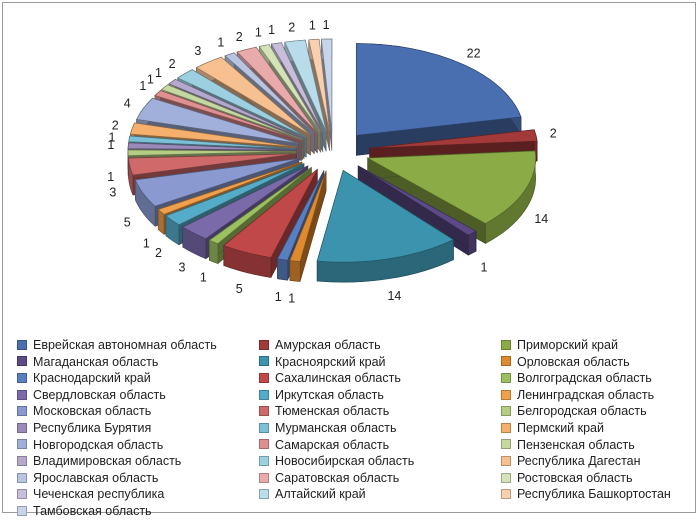 The image size is (700, 520). I want to click on legend-item: Республика Бурятия, so click(84, 428).